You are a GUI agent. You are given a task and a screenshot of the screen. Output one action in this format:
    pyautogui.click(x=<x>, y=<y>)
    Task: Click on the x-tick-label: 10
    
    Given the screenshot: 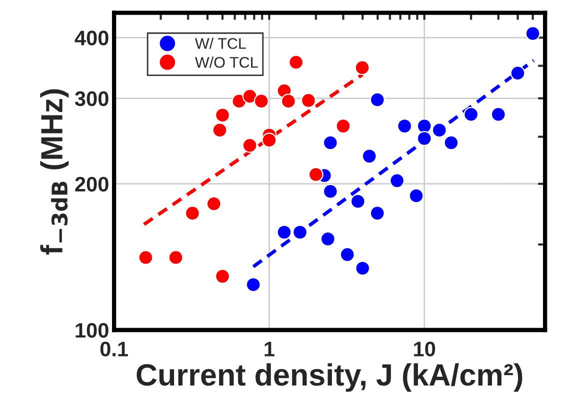 What is the action you would take?
    pyautogui.click(x=425, y=349)
    